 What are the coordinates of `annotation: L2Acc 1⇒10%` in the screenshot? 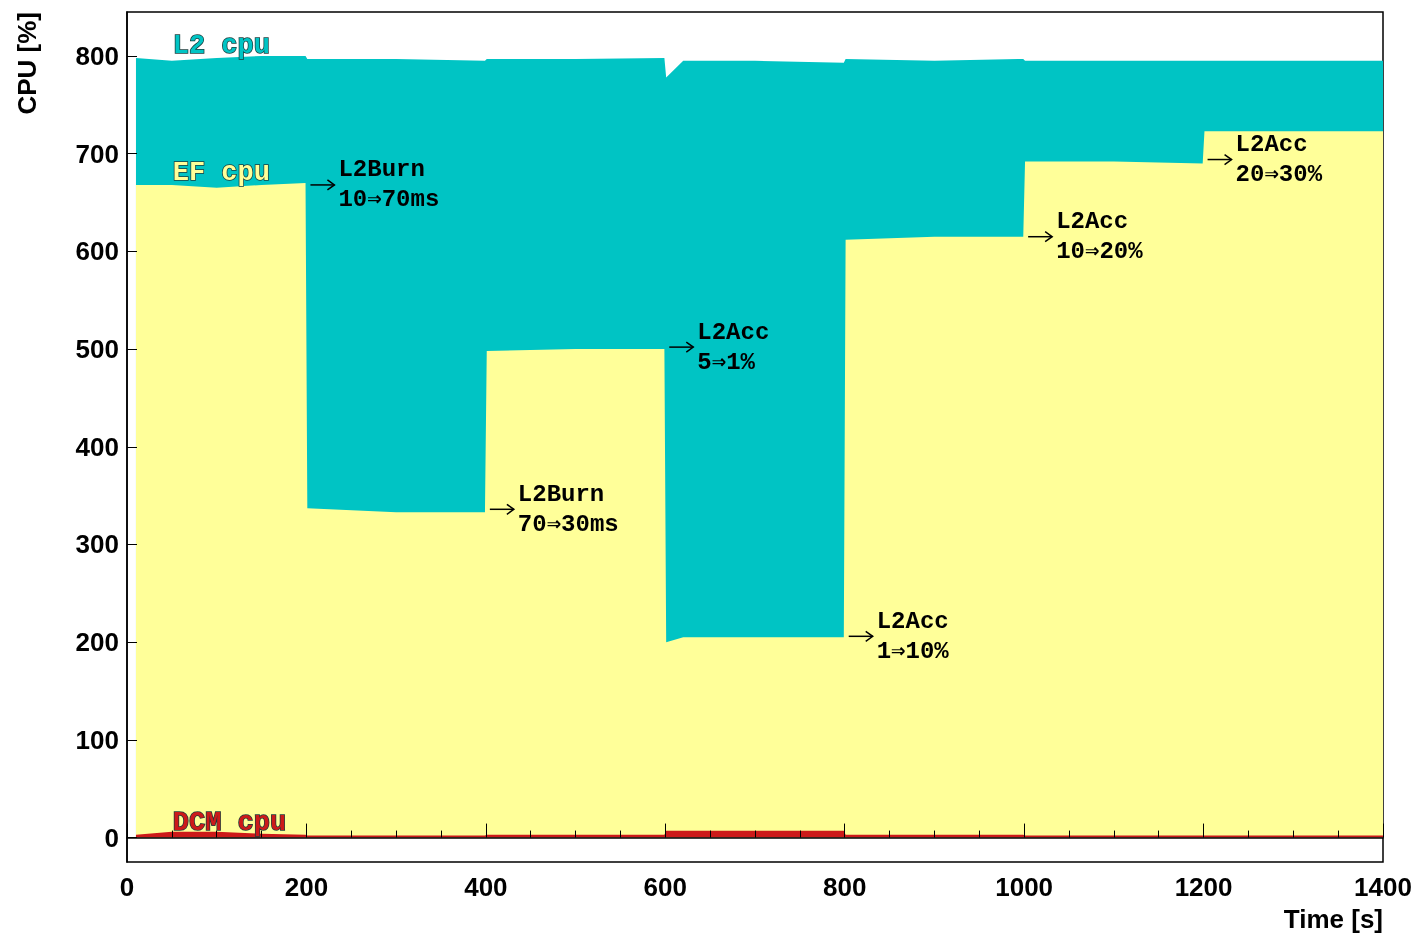 It's located at (913, 636).